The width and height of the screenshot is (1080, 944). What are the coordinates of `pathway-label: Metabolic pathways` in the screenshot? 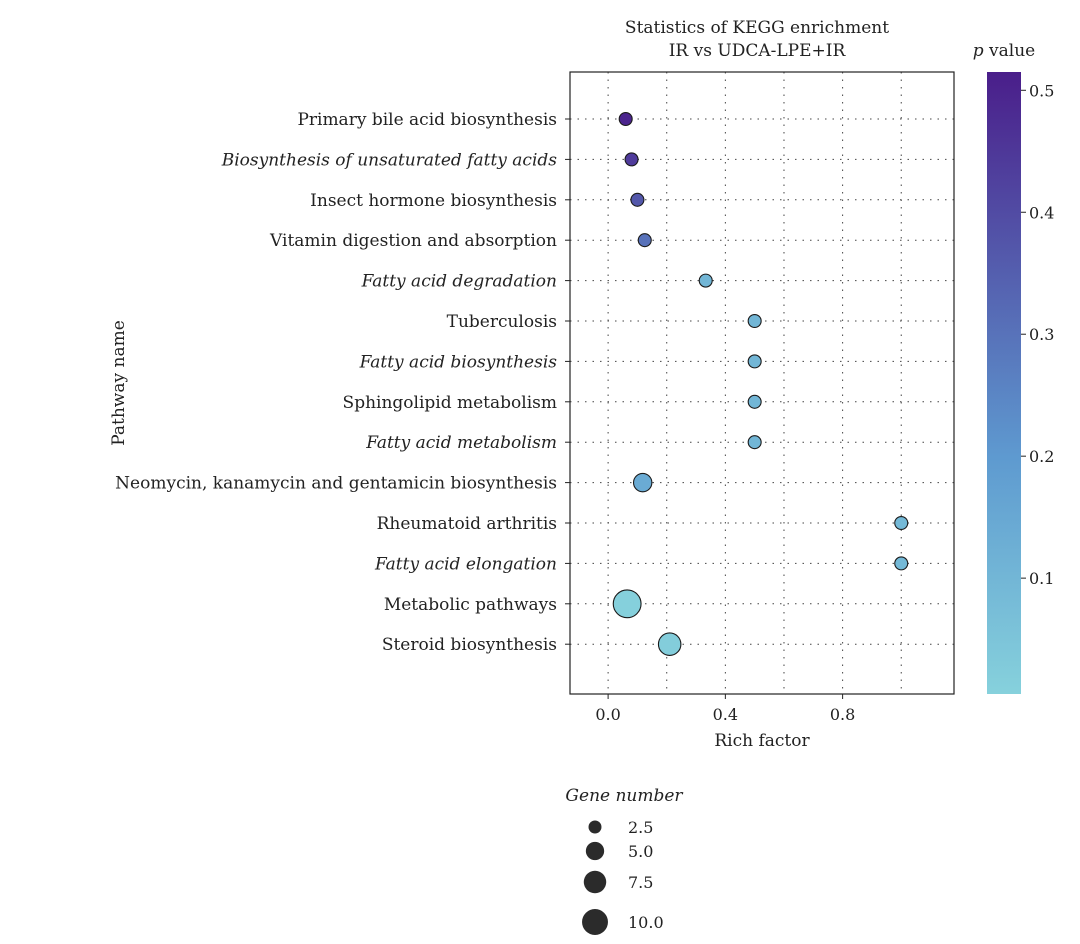 It's located at (470, 605).